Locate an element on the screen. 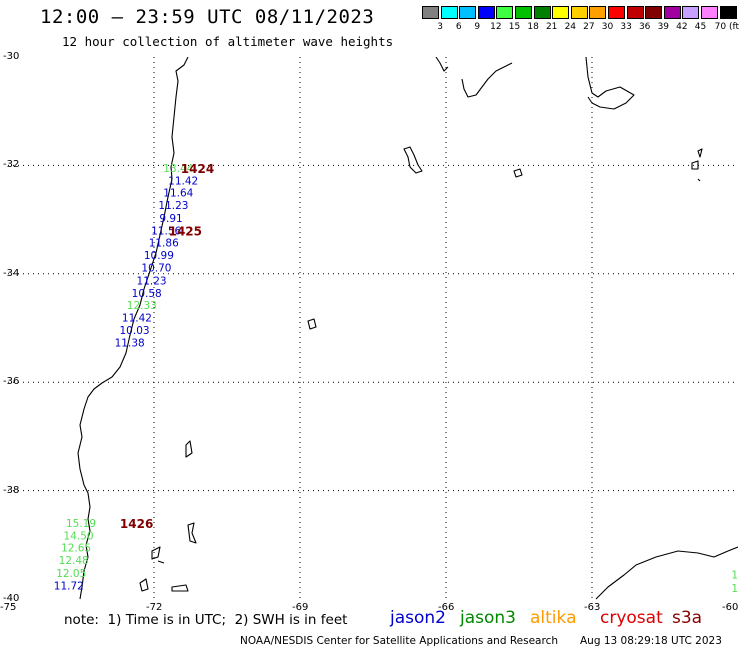  wave-height-label: 15.19 is located at coordinates (81, 524).